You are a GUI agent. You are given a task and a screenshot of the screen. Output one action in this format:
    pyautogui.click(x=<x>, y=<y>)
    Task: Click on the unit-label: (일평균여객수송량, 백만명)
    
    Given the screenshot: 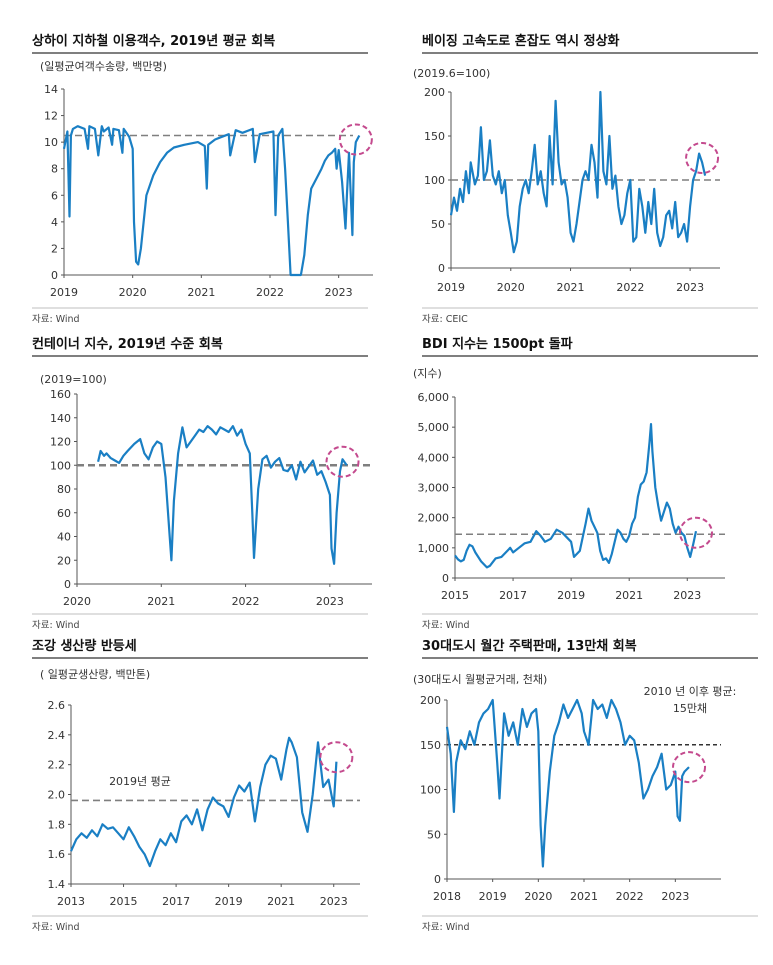 What is the action you would take?
    pyautogui.click(x=103, y=66)
    